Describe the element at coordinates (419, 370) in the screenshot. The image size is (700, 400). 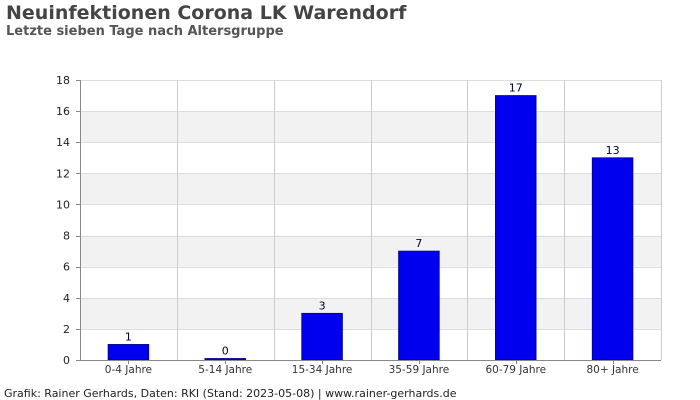
I see `x-tick-label: 35-59 Jahre` at that location.